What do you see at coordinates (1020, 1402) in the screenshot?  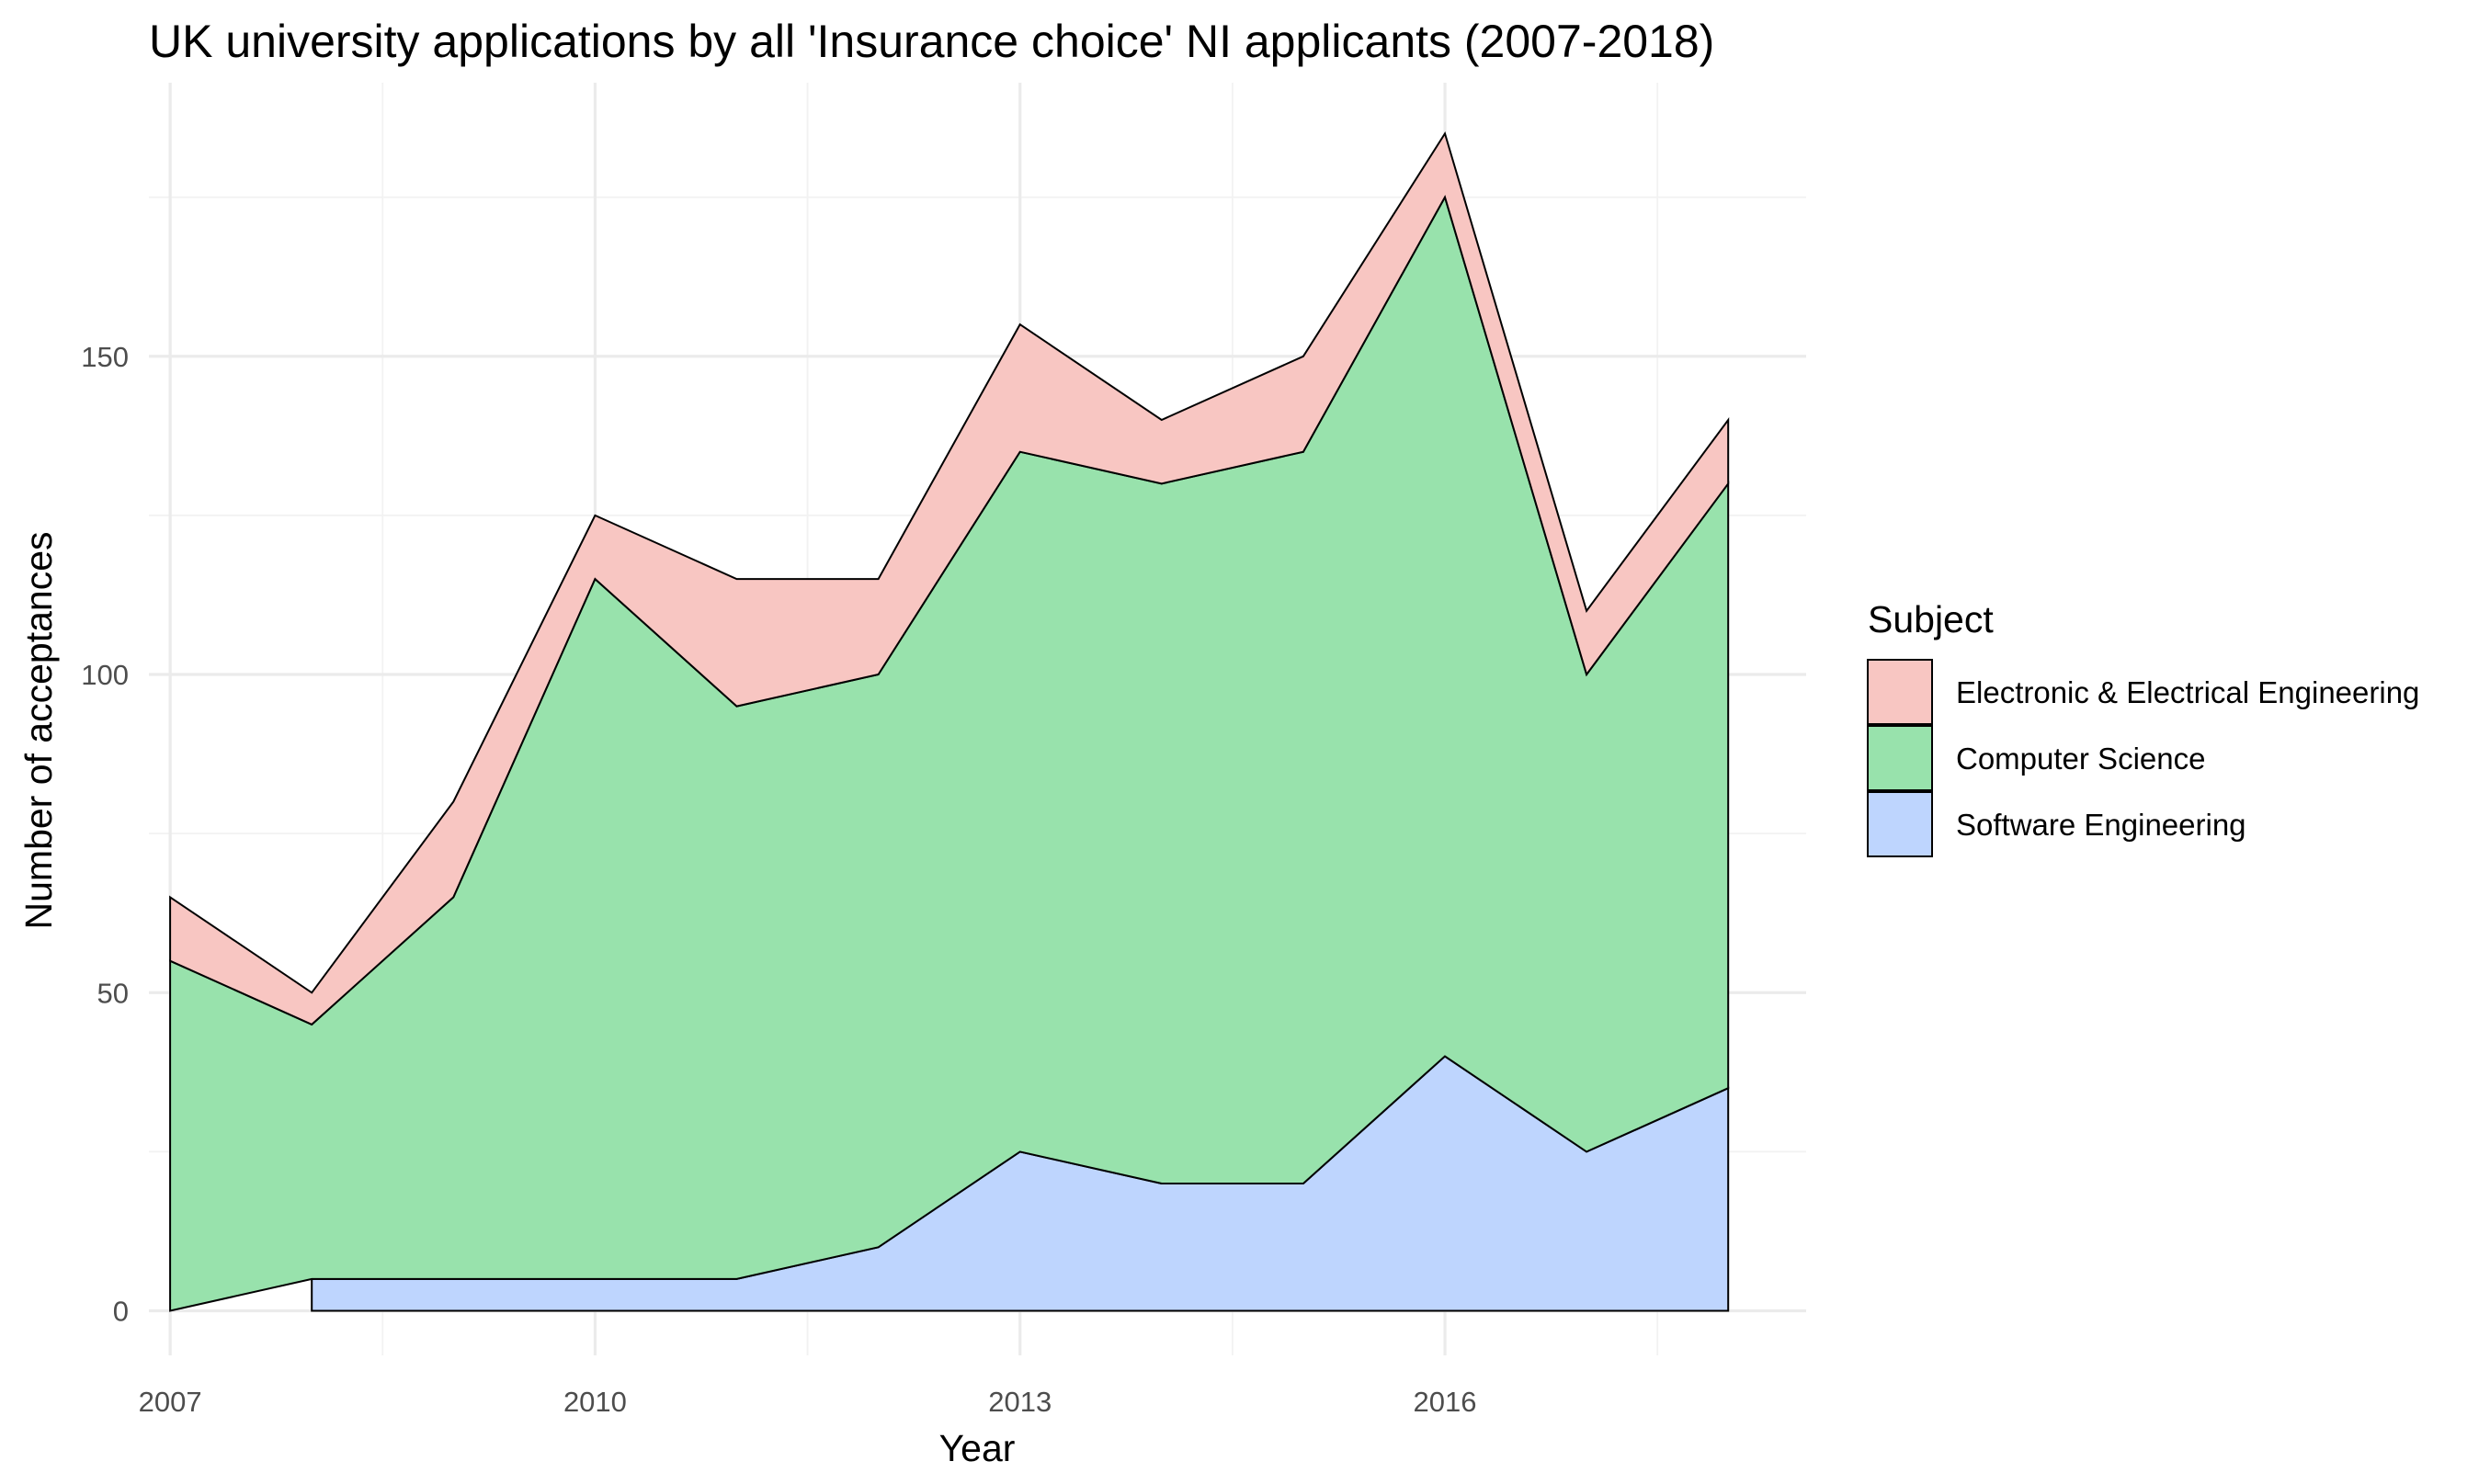 I see `x-tick-label: 2013` at bounding box center [1020, 1402].